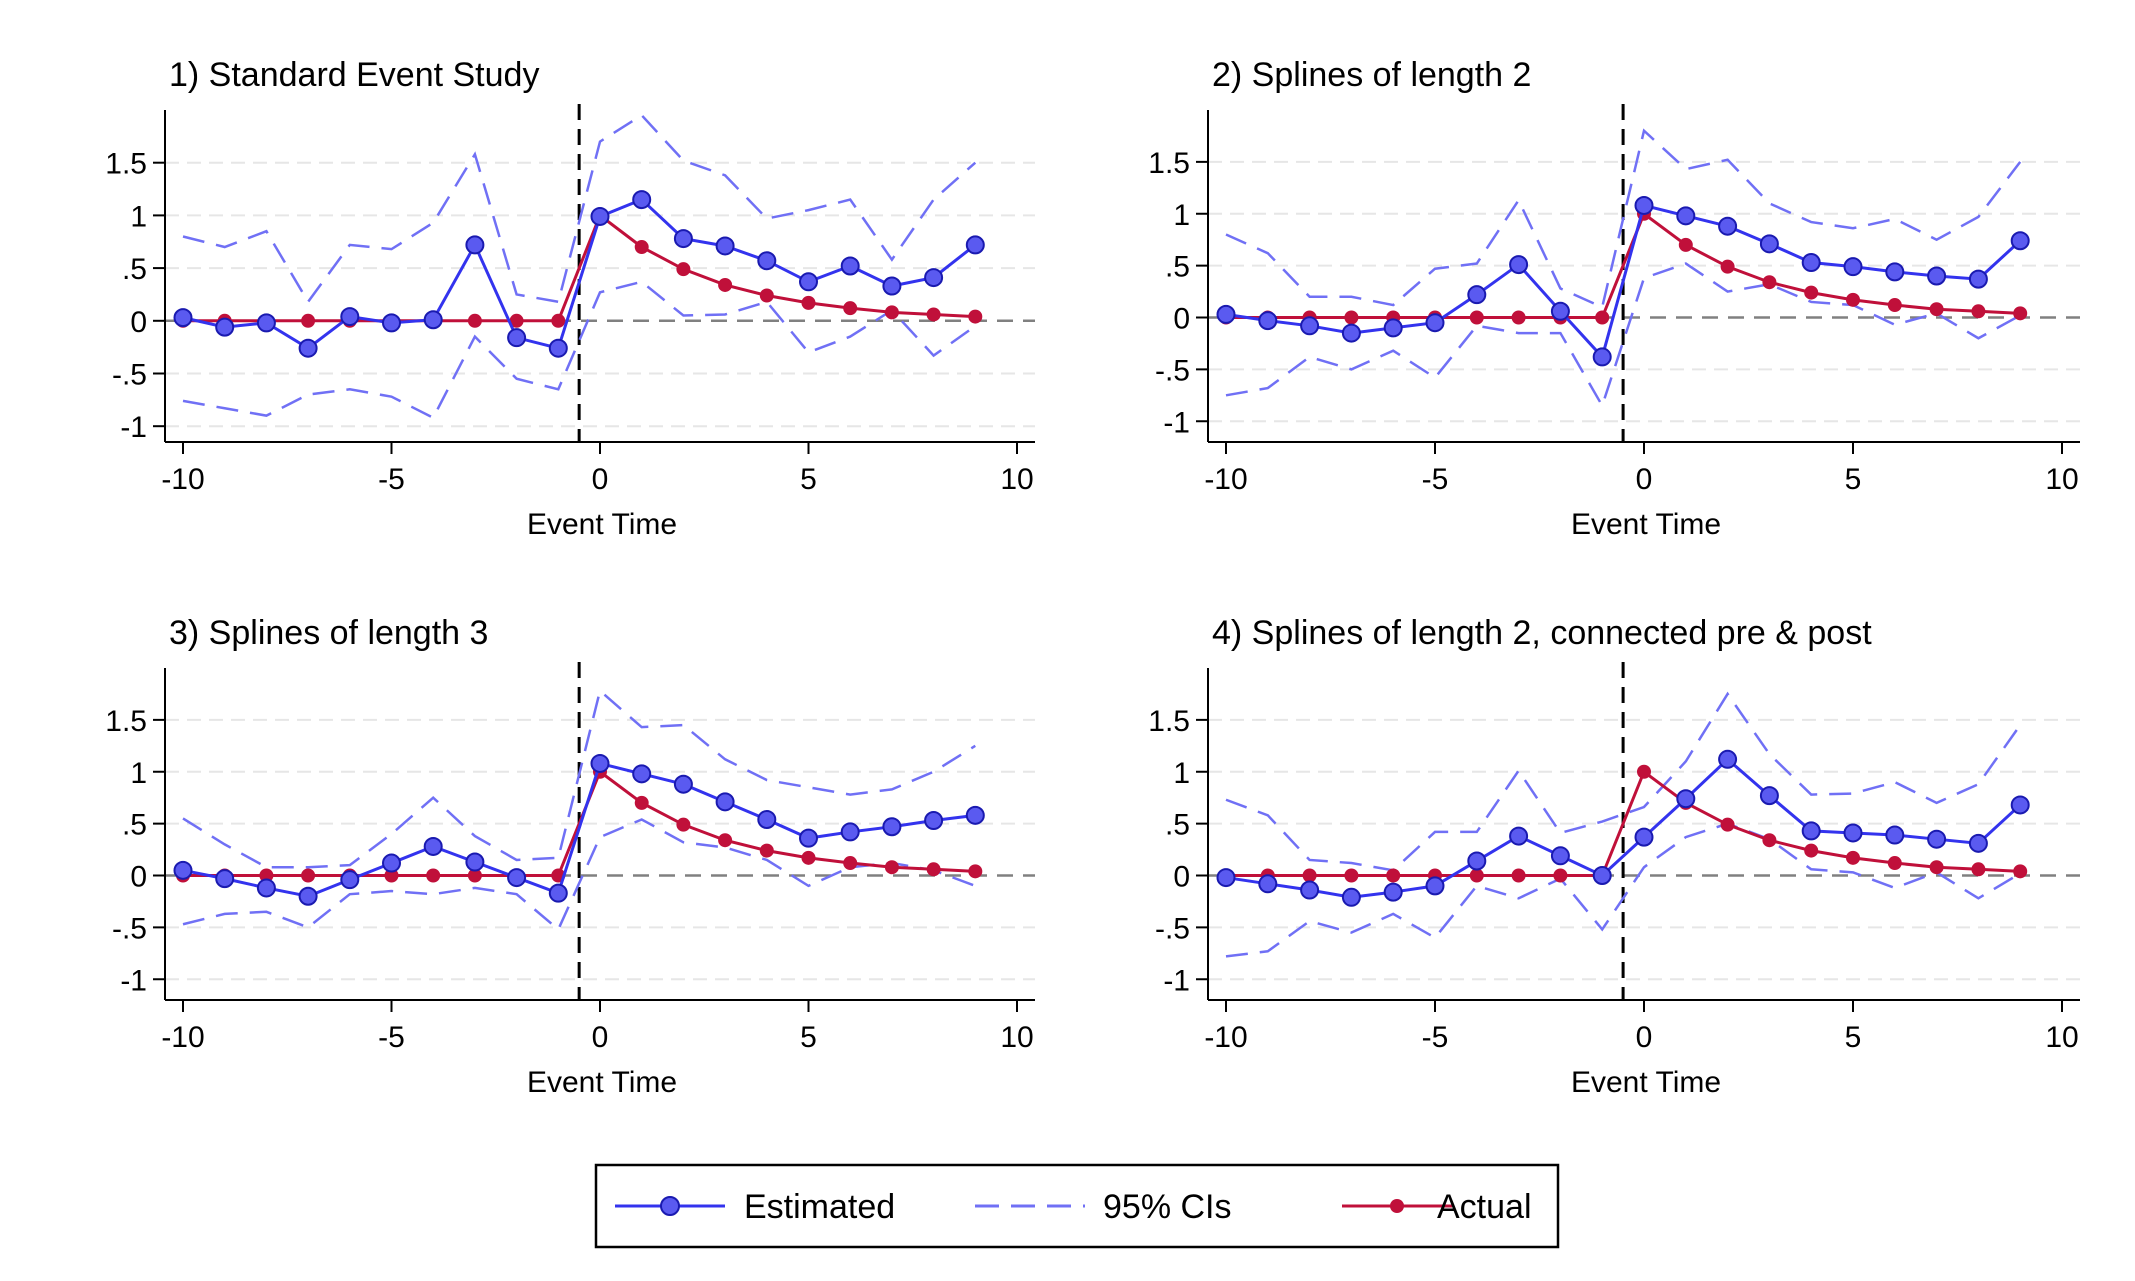 This screenshot has height=1281, width=2135. I want to click on legend-label: Estimated, so click(819, 1207).